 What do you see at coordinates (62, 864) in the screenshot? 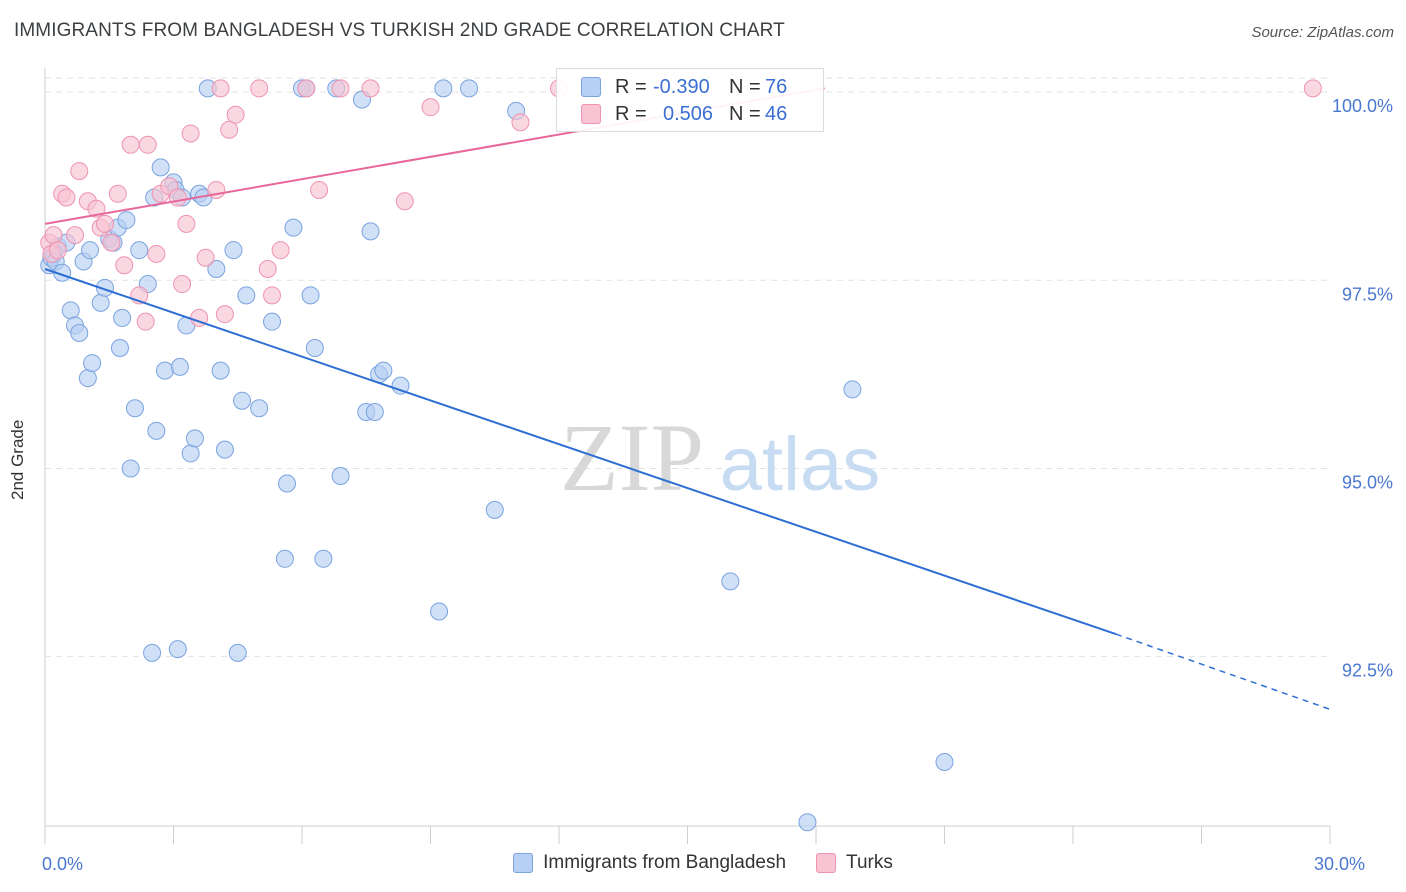
I see `x-tick-label: 0.0%` at bounding box center [62, 864].